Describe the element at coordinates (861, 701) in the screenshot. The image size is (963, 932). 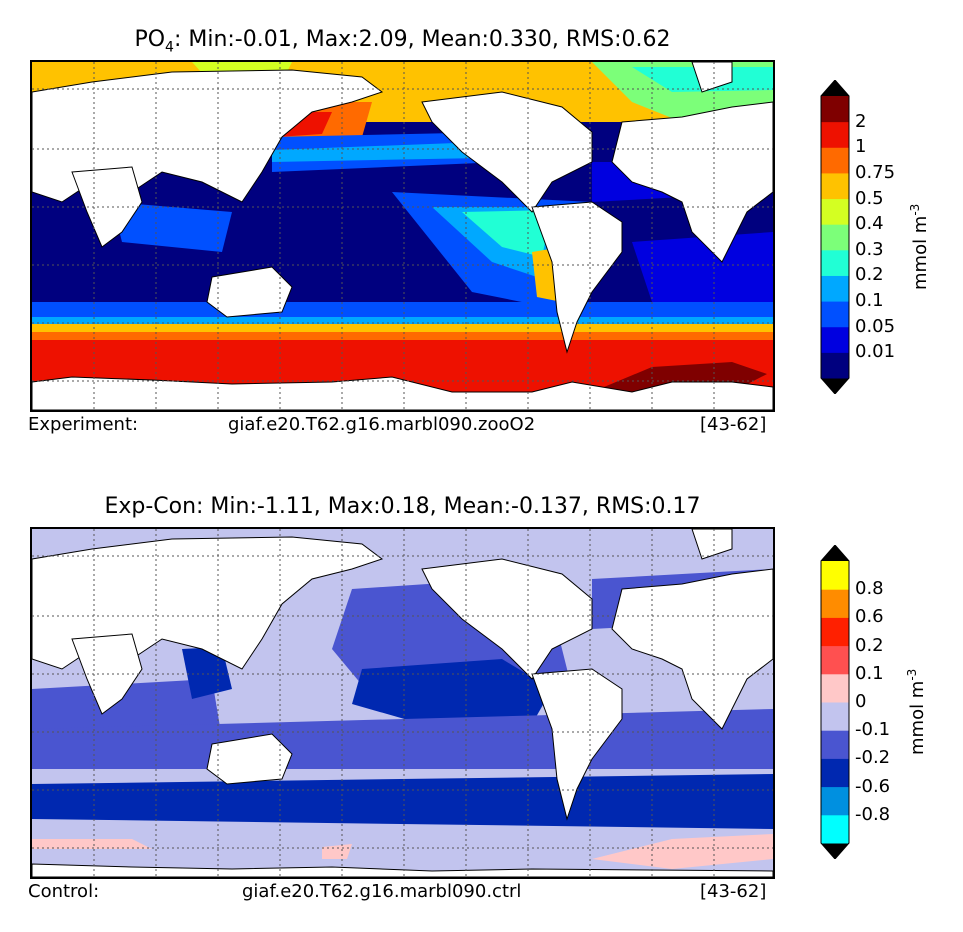
I see `colorbar-tick-label: 0` at that location.